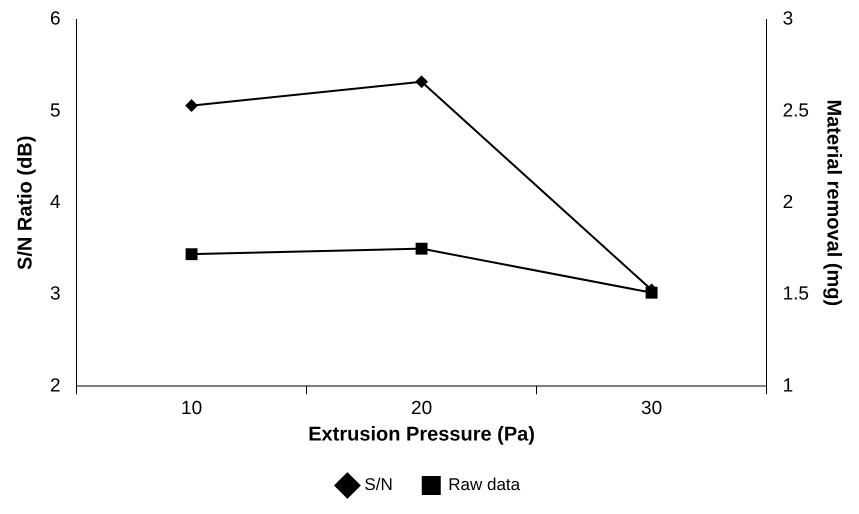 The image size is (859, 514). Describe the element at coordinates (788, 385) in the screenshot. I see `y2-tick-label: 1` at that location.